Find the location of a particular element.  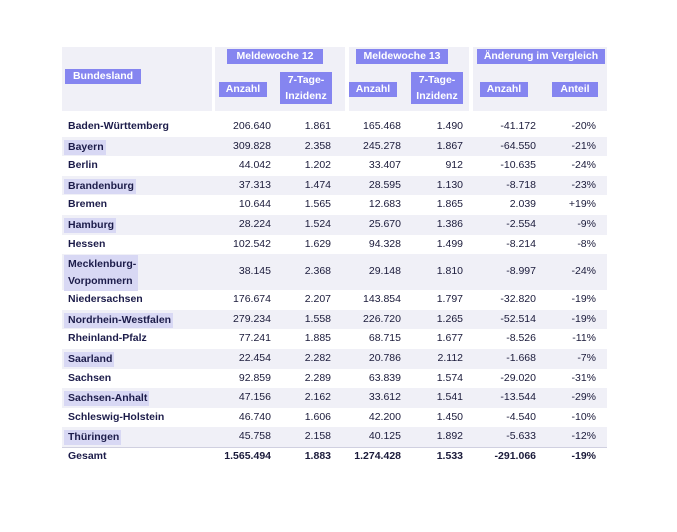

cell-i12: 2.368 is located at coordinates (317, 271).